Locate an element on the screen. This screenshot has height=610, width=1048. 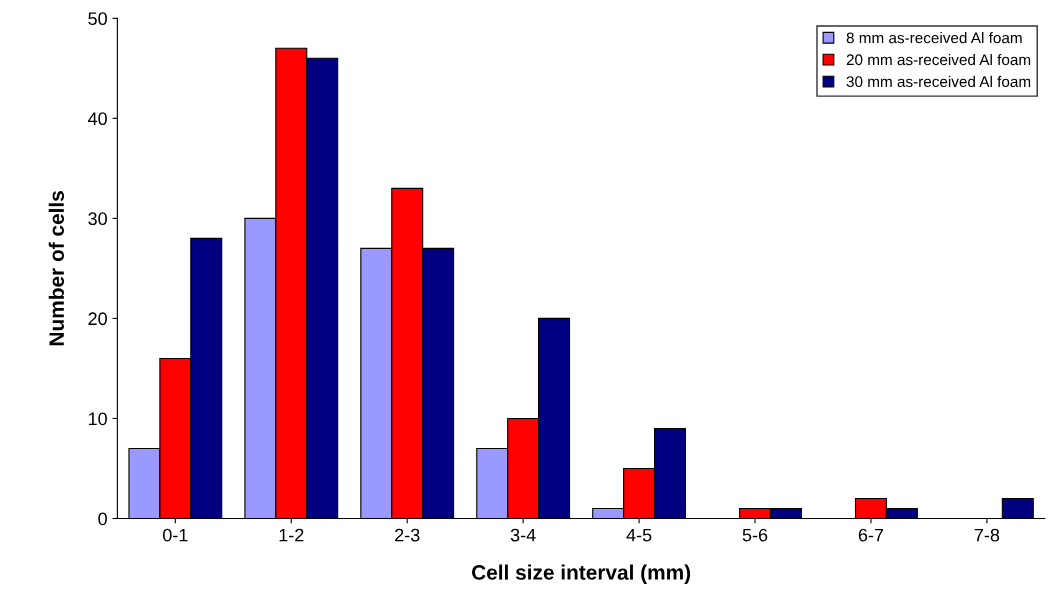
x-axis-title: Cell size interval (mm) is located at coordinates (581, 574).